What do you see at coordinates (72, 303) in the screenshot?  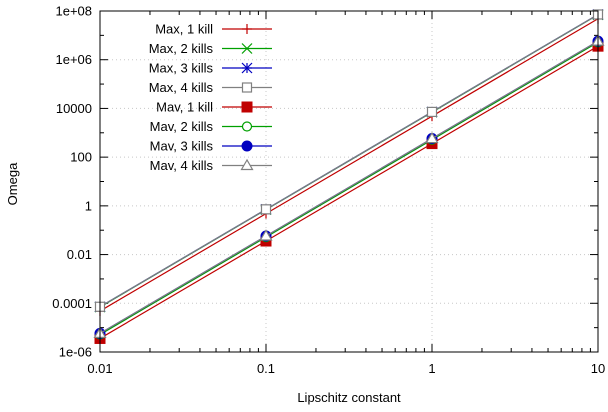 I see `y-tick-label: 0.0001` at bounding box center [72, 303].